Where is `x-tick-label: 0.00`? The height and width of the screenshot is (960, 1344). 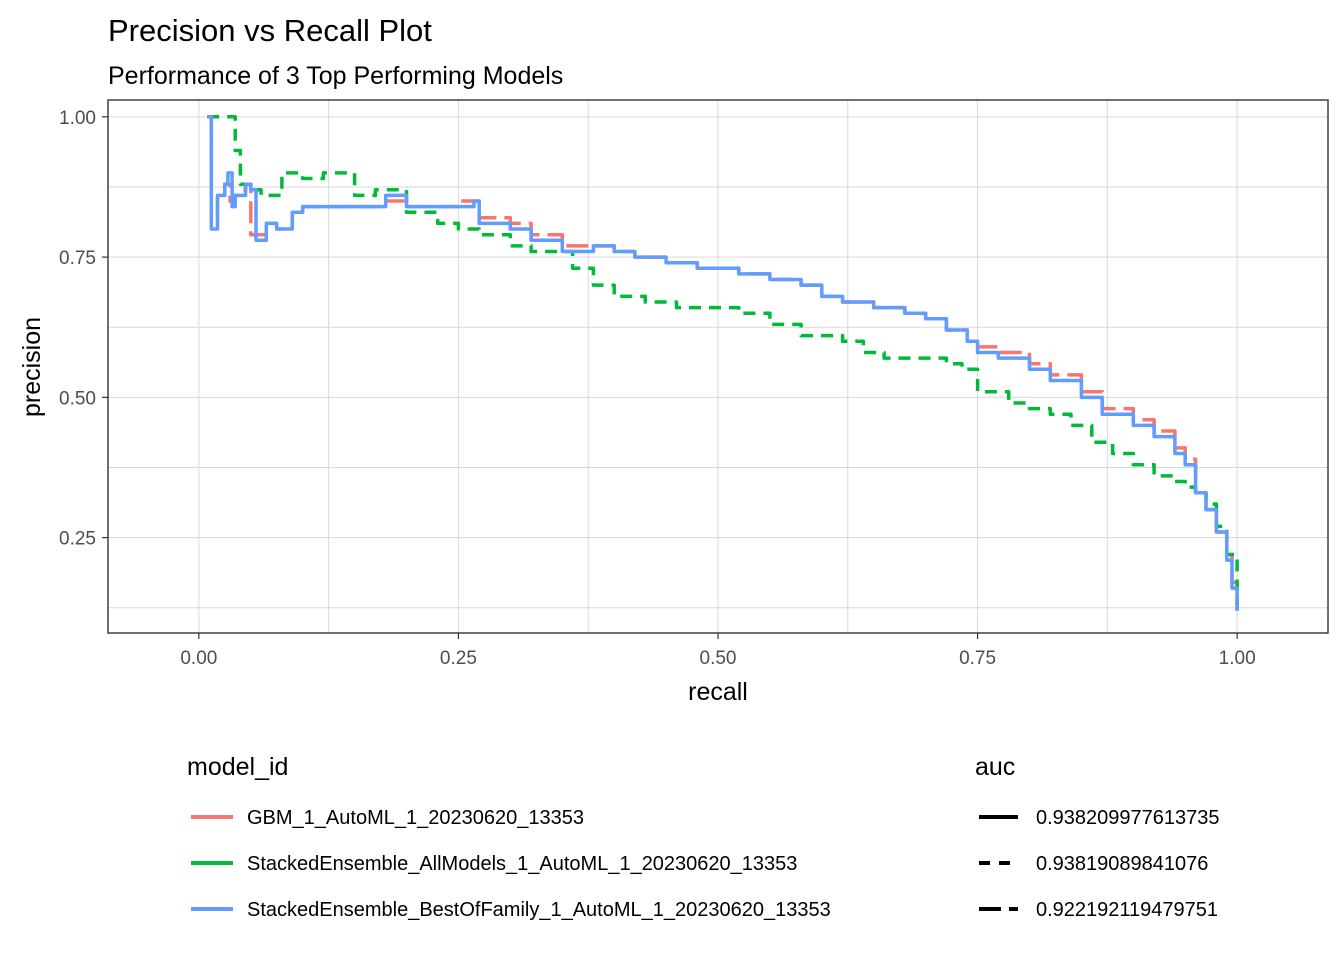 x-tick-label: 0.00 is located at coordinates (198, 658).